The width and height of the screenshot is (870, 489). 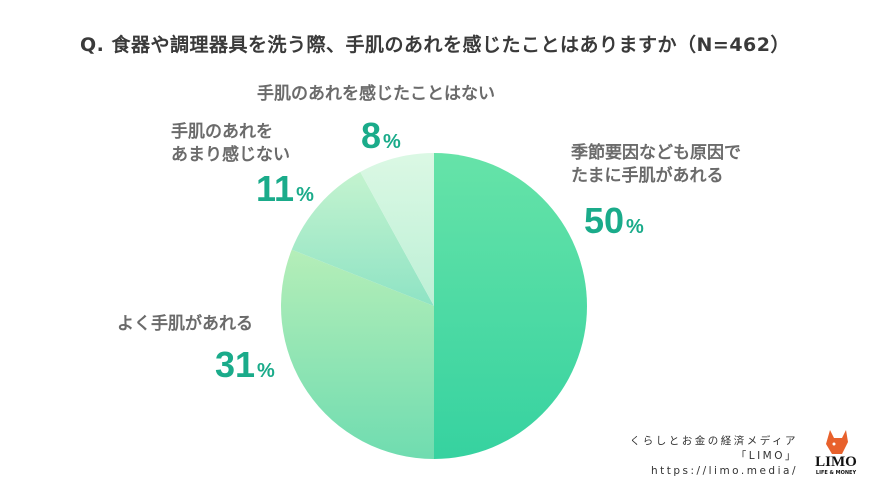 What do you see at coordinates (397, 229) in the screenshot?
I see `slice-never` at bounding box center [397, 229].